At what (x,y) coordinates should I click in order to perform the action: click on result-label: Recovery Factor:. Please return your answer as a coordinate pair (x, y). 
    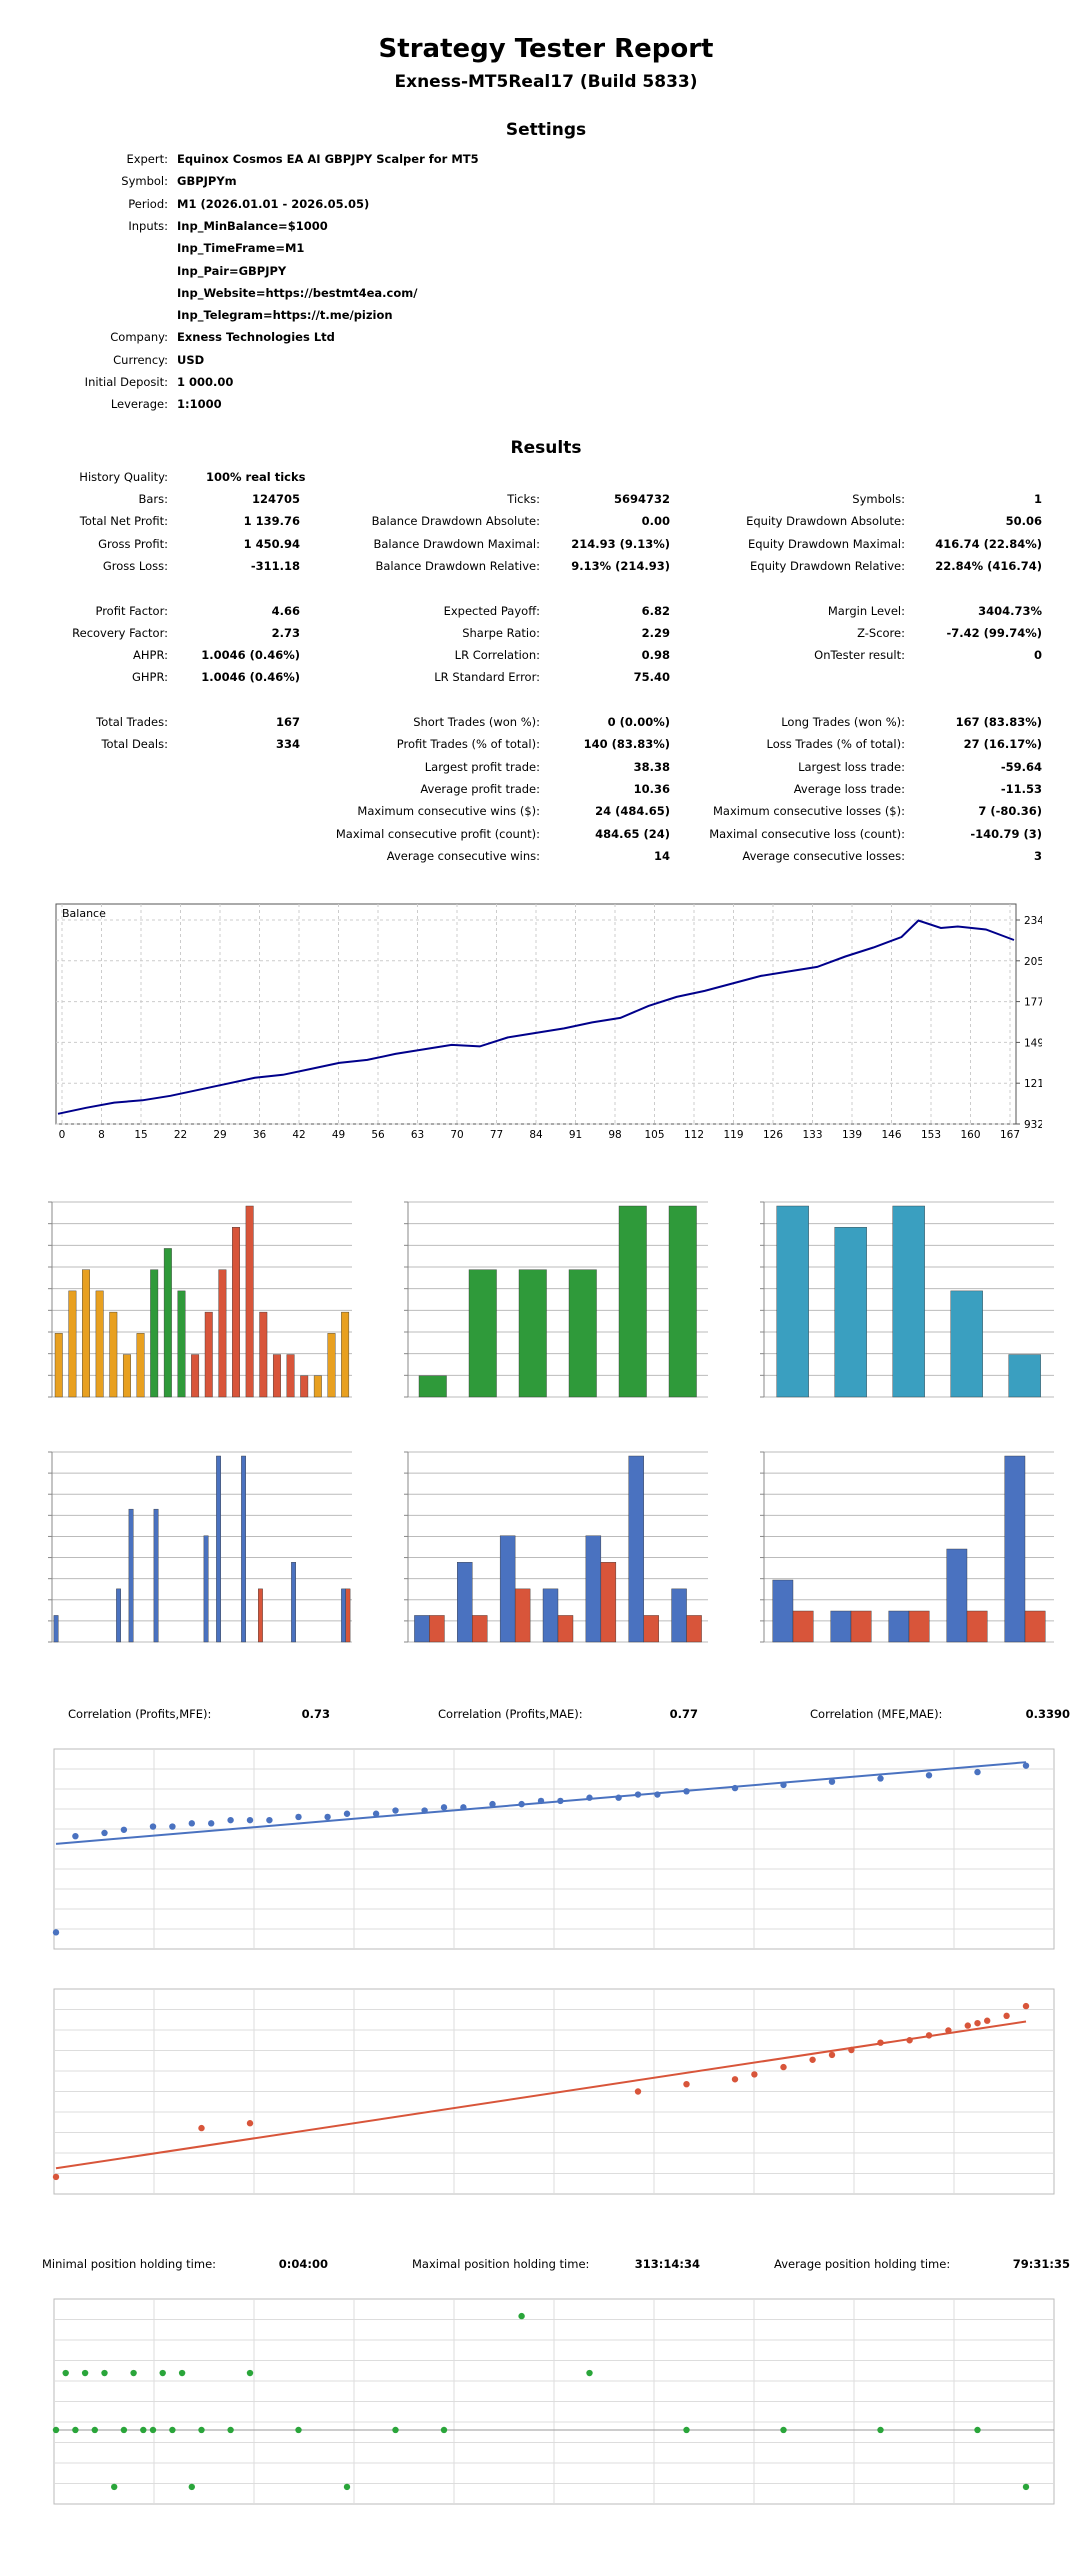
    Looking at the image, I should click on (120, 632).